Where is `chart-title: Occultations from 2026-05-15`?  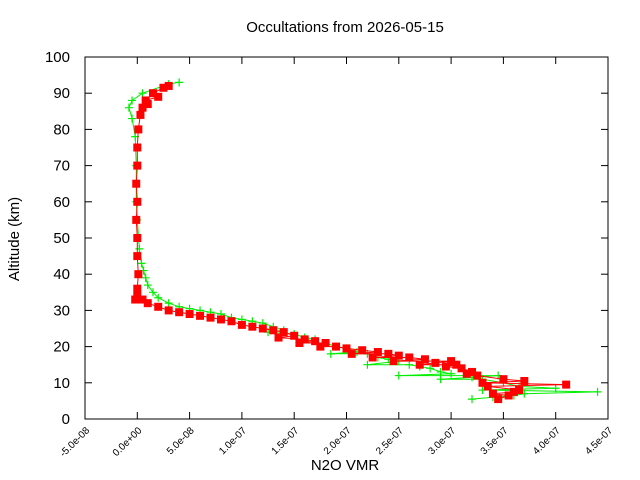 chart-title: Occultations from 2026-05-15 is located at coordinates (345, 27).